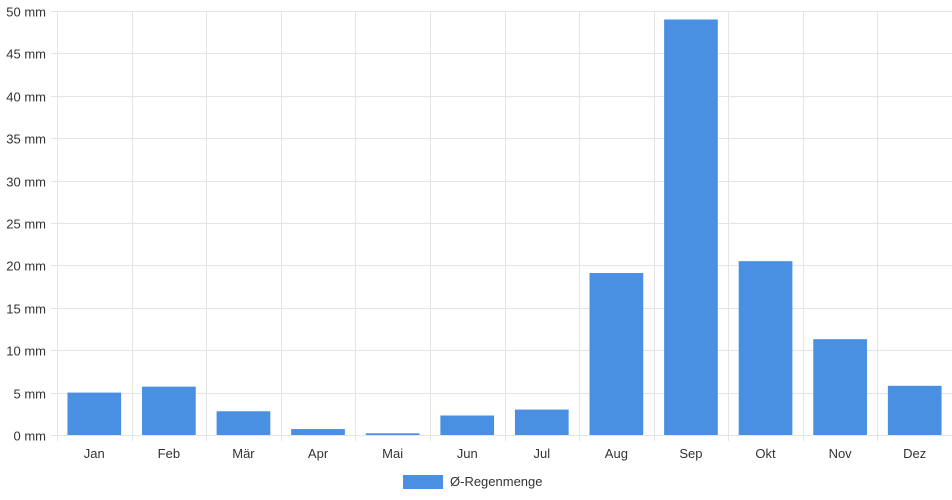  I want to click on y-tick-label: 35 mm, so click(26, 139).